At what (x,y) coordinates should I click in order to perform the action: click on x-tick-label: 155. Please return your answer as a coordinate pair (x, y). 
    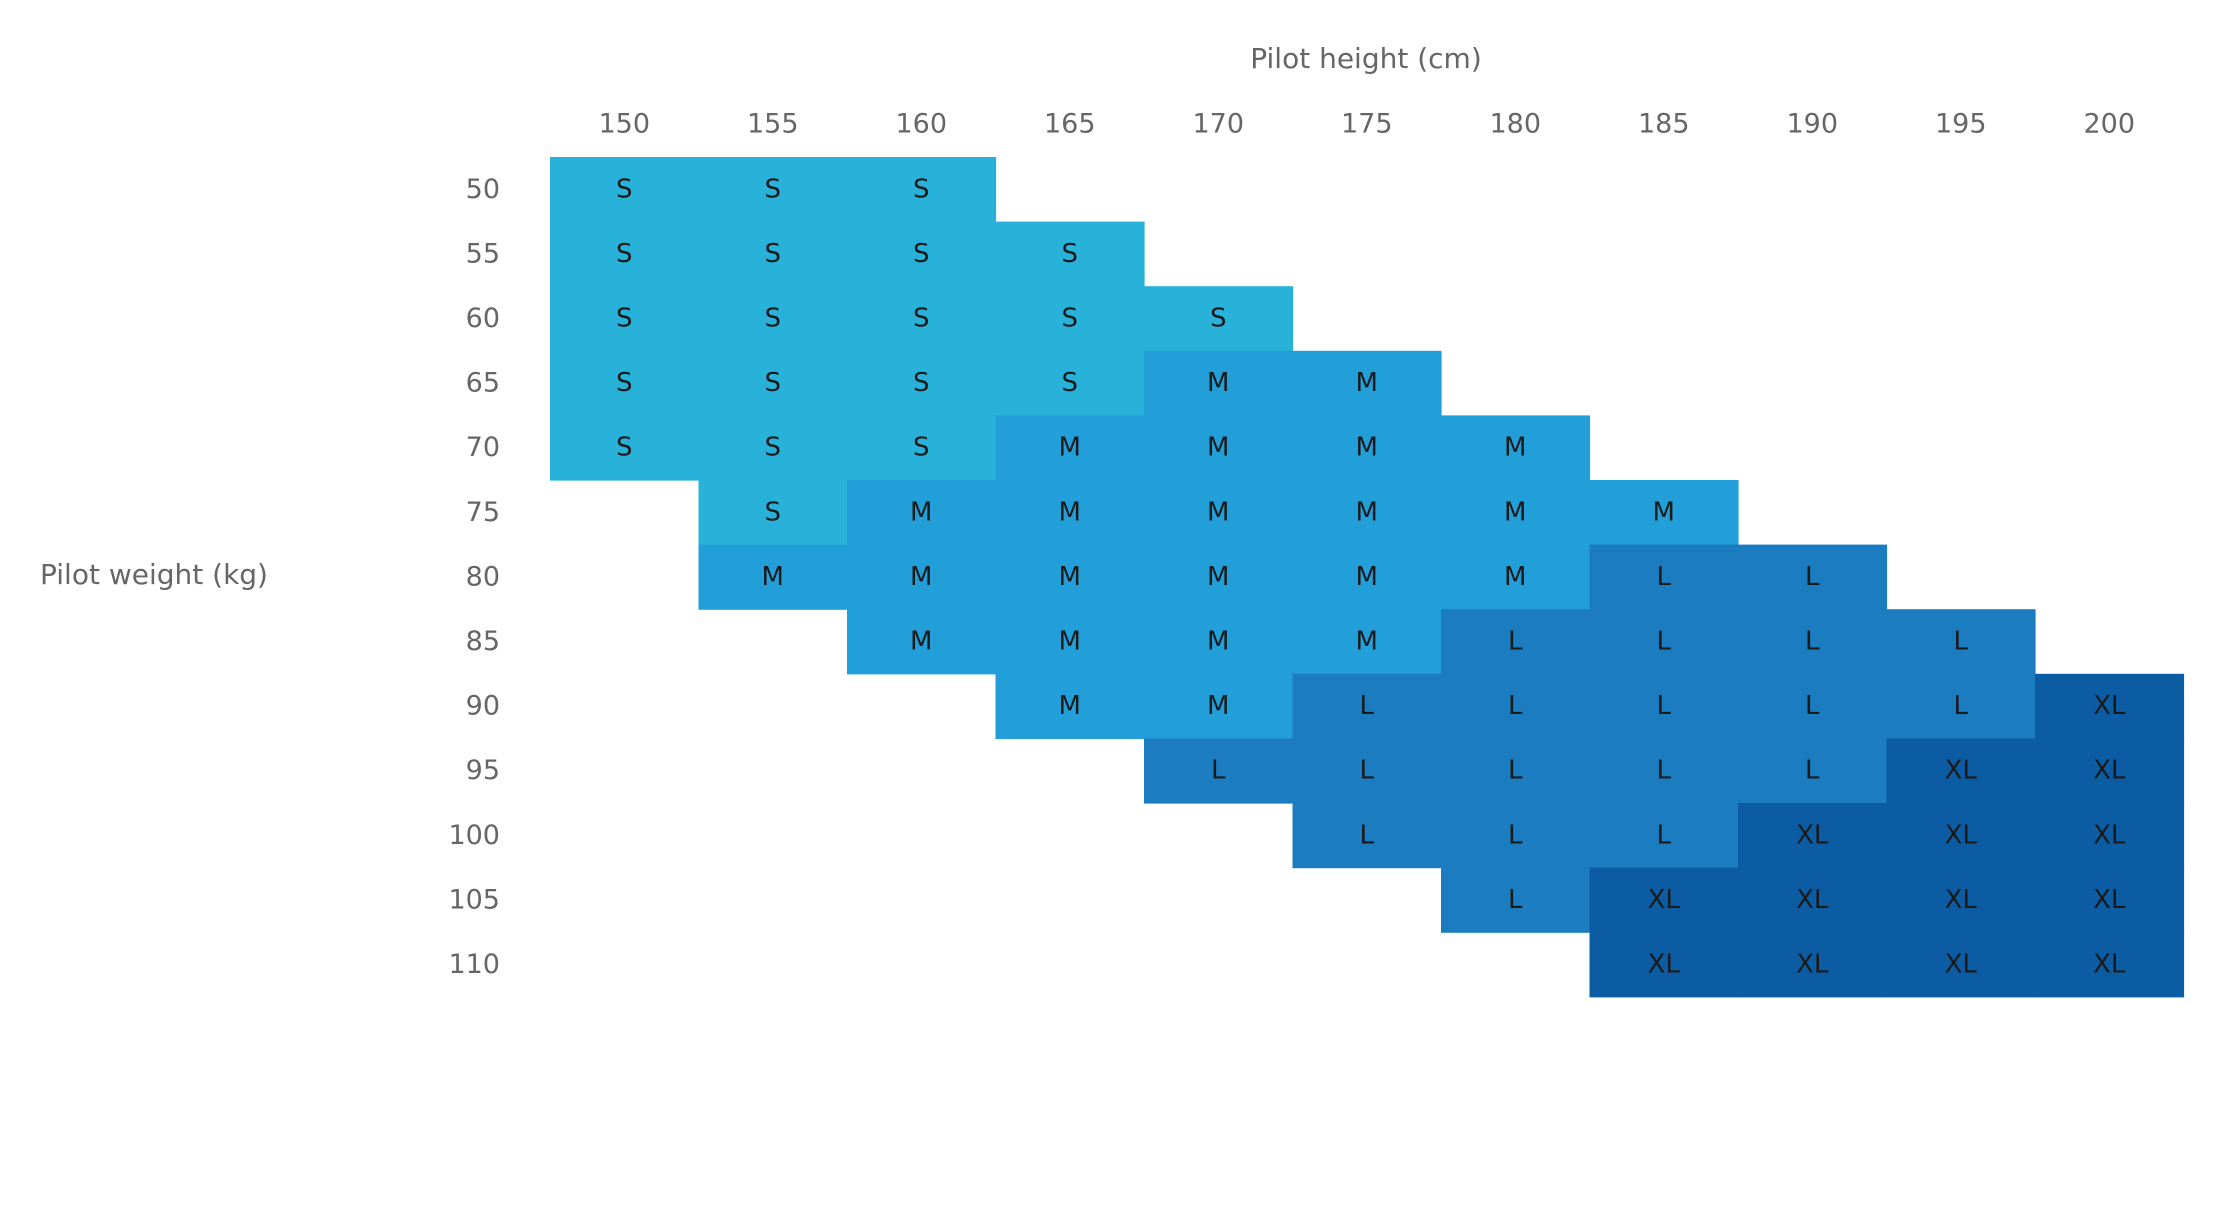
    Looking at the image, I should click on (773, 124).